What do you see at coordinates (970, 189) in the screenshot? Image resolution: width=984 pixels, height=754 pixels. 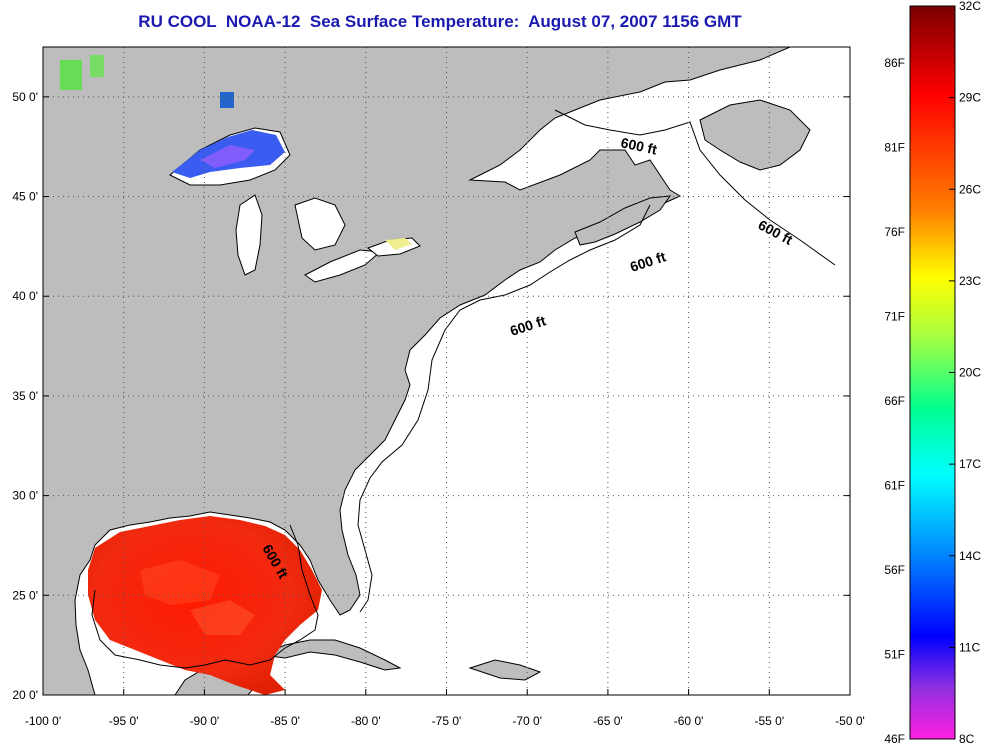 I see `colorbar-celsius-label: 26C` at bounding box center [970, 189].